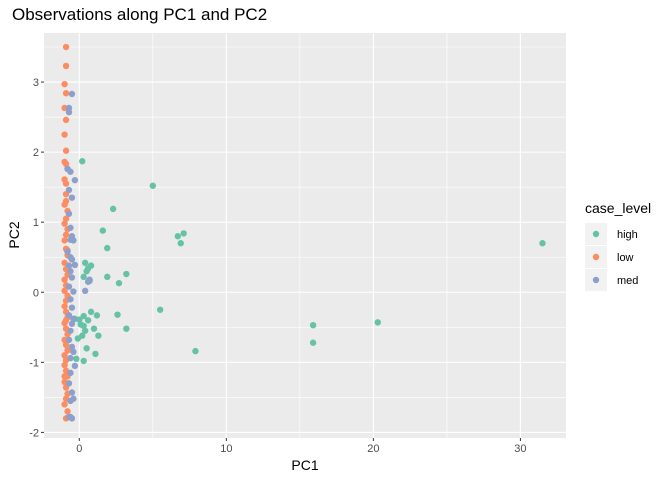  I want to click on x-tick-label: 20, so click(373, 449).